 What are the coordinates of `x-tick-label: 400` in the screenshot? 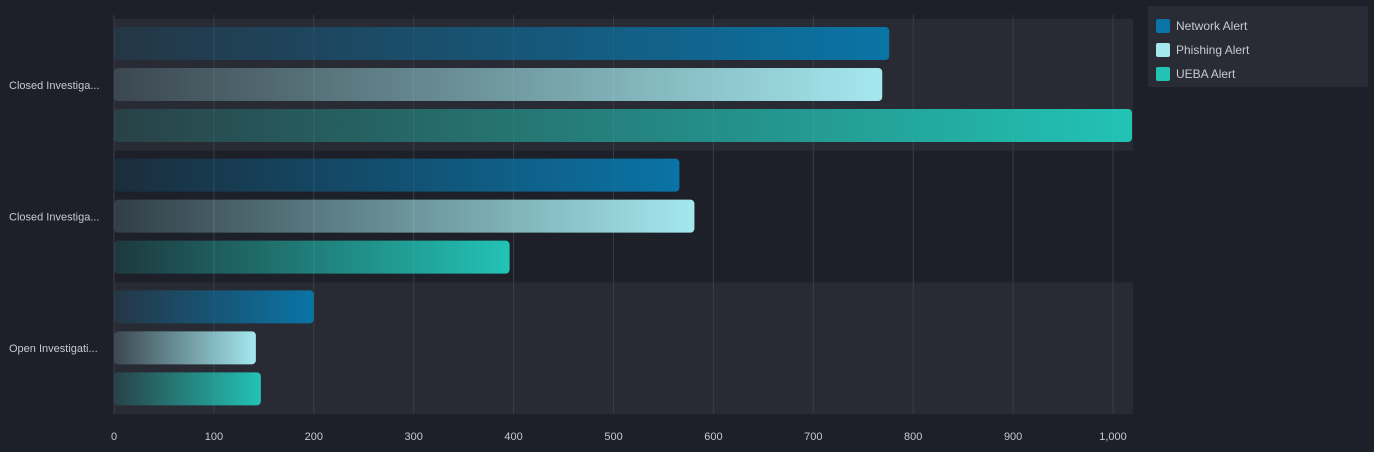 It's located at (513, 437).